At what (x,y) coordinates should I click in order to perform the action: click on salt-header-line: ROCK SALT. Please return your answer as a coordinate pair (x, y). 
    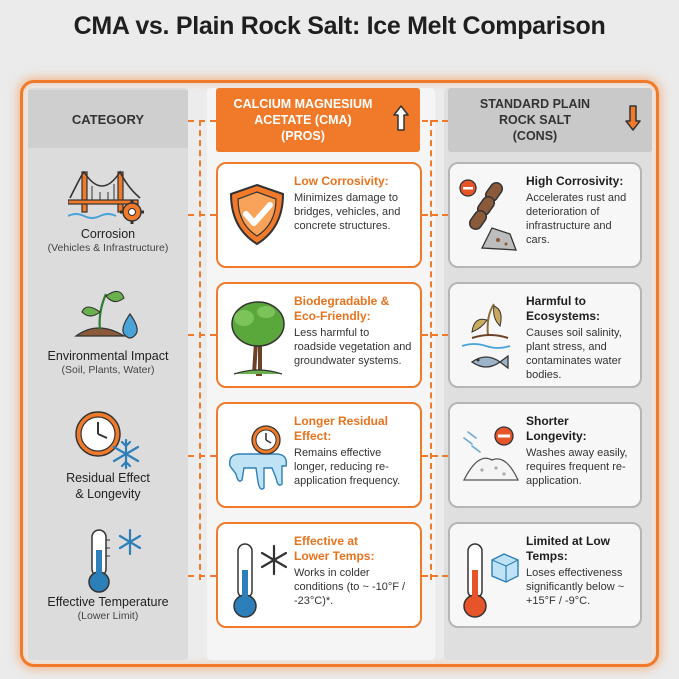
    Looking at the image, I should click on (535, 119).